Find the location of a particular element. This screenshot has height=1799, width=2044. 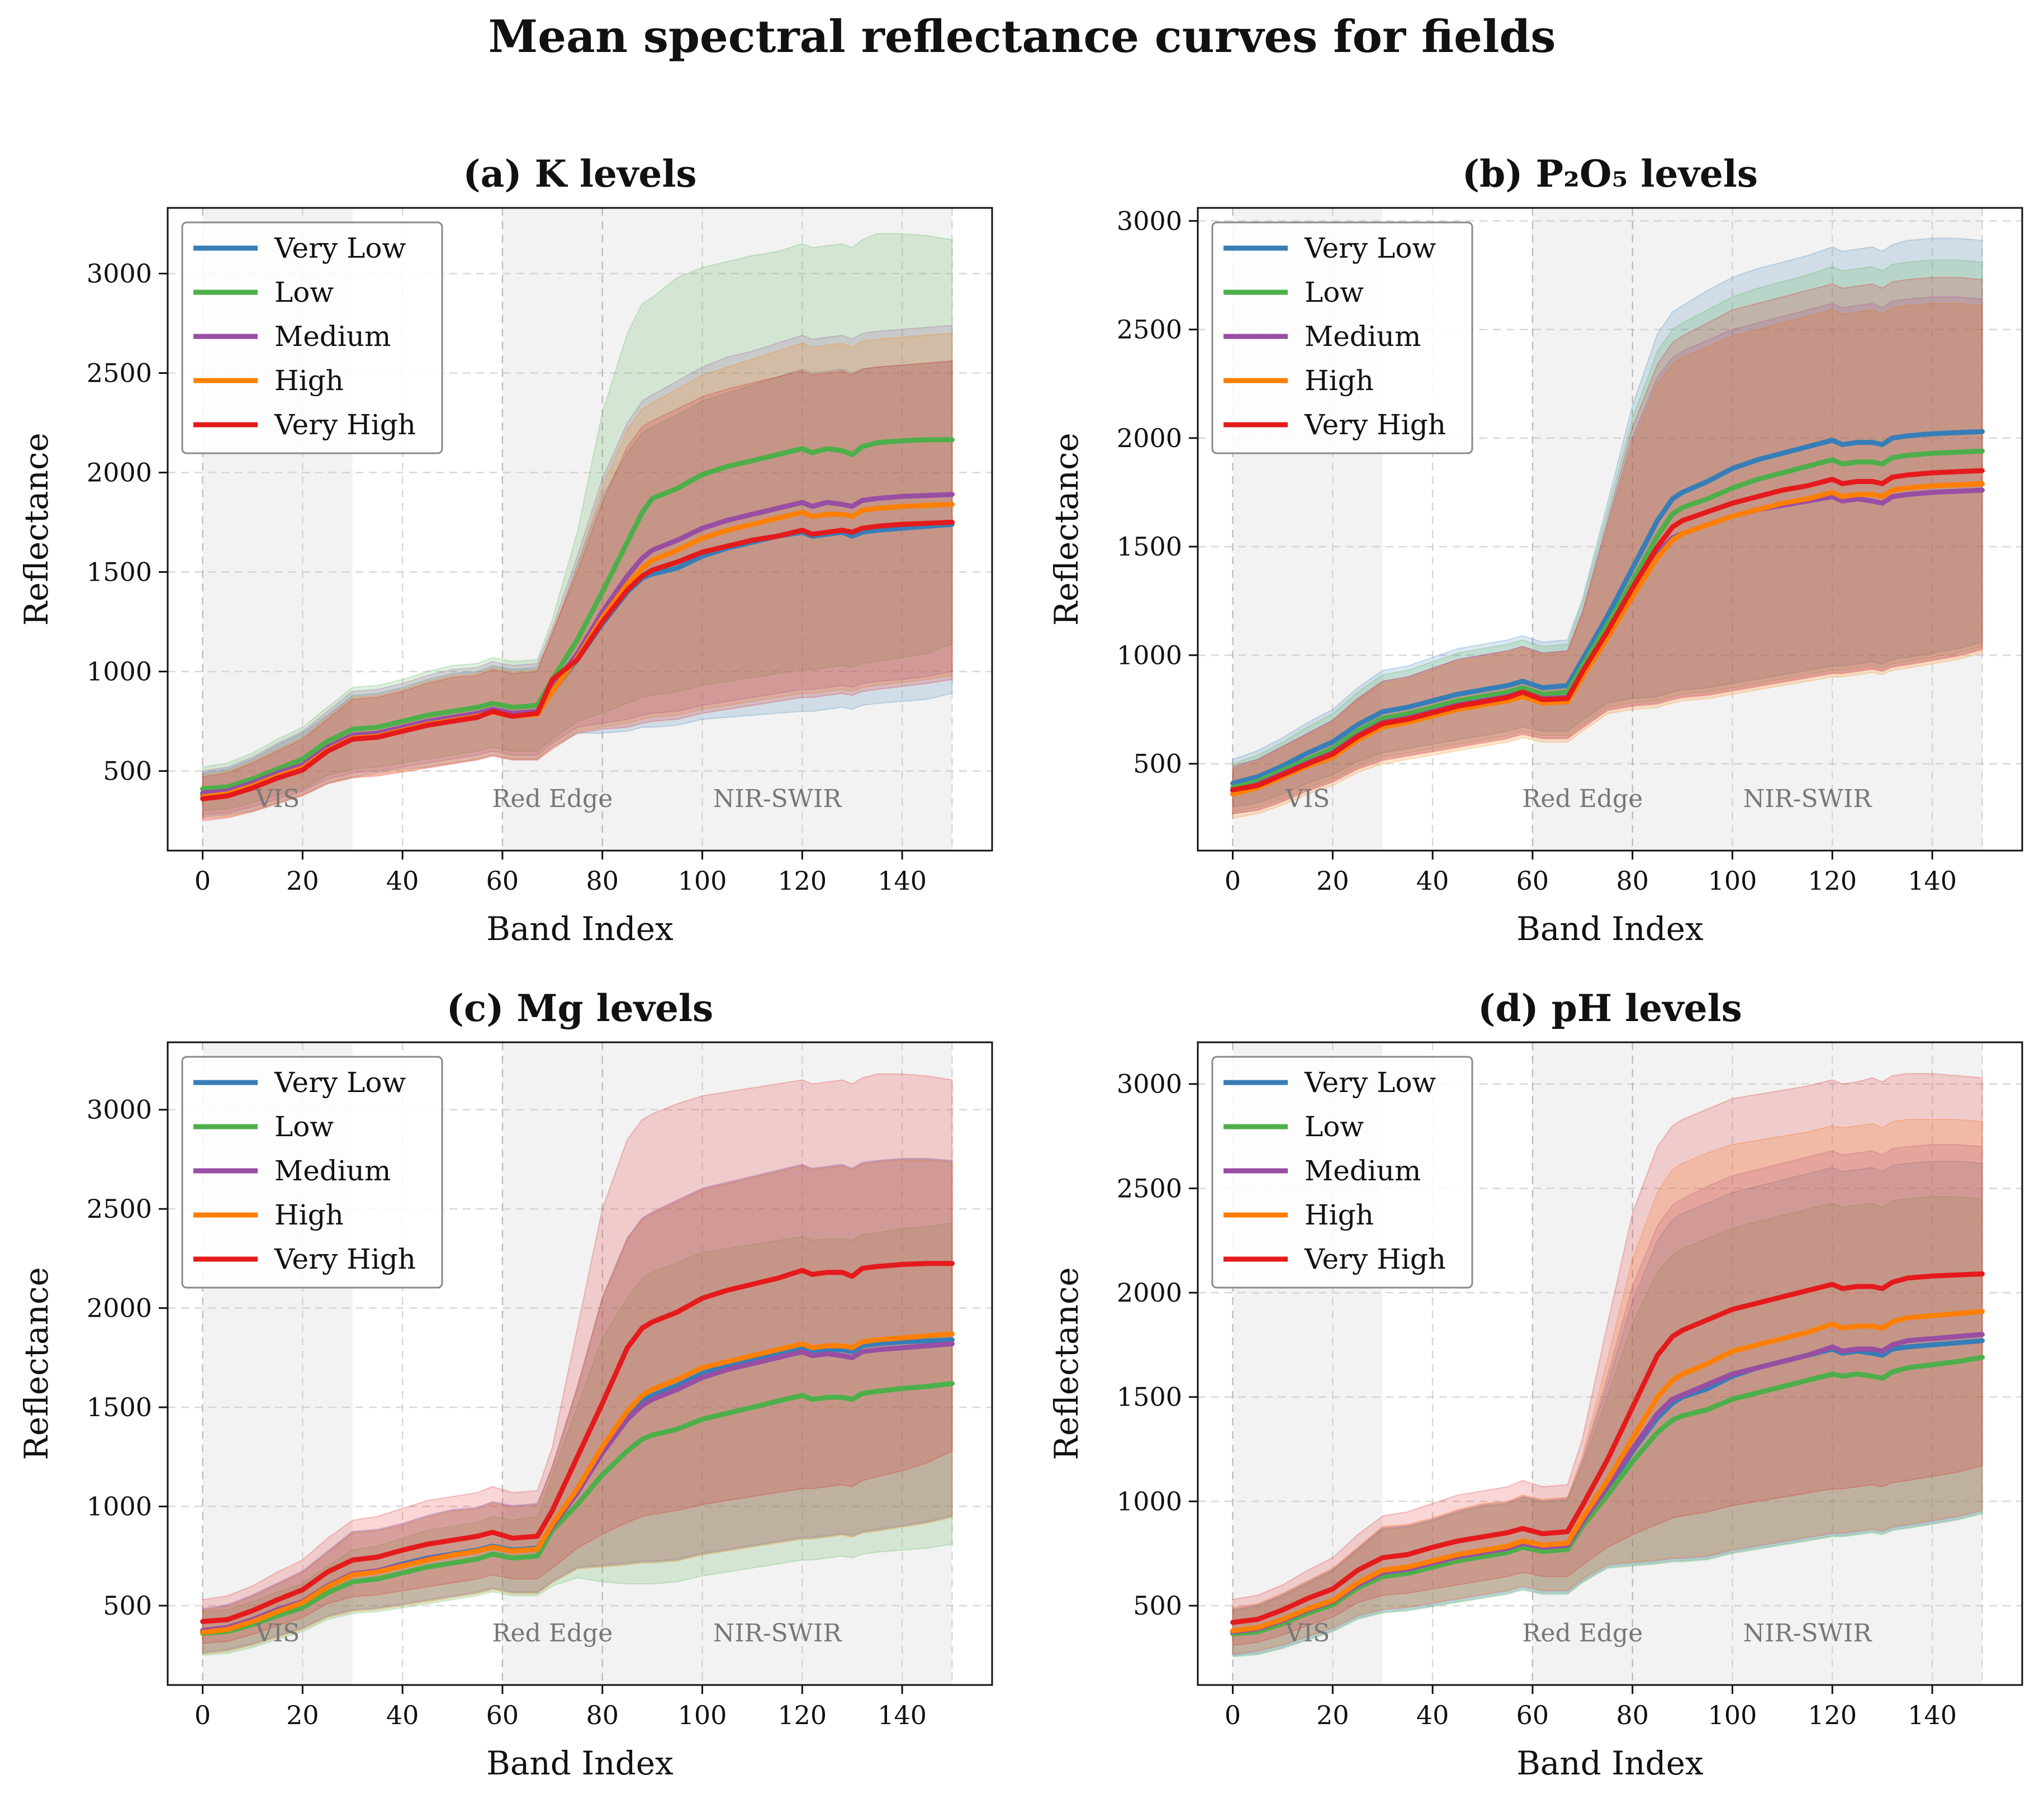

x-tick-label: 140 is located at coordinates (902, 881).